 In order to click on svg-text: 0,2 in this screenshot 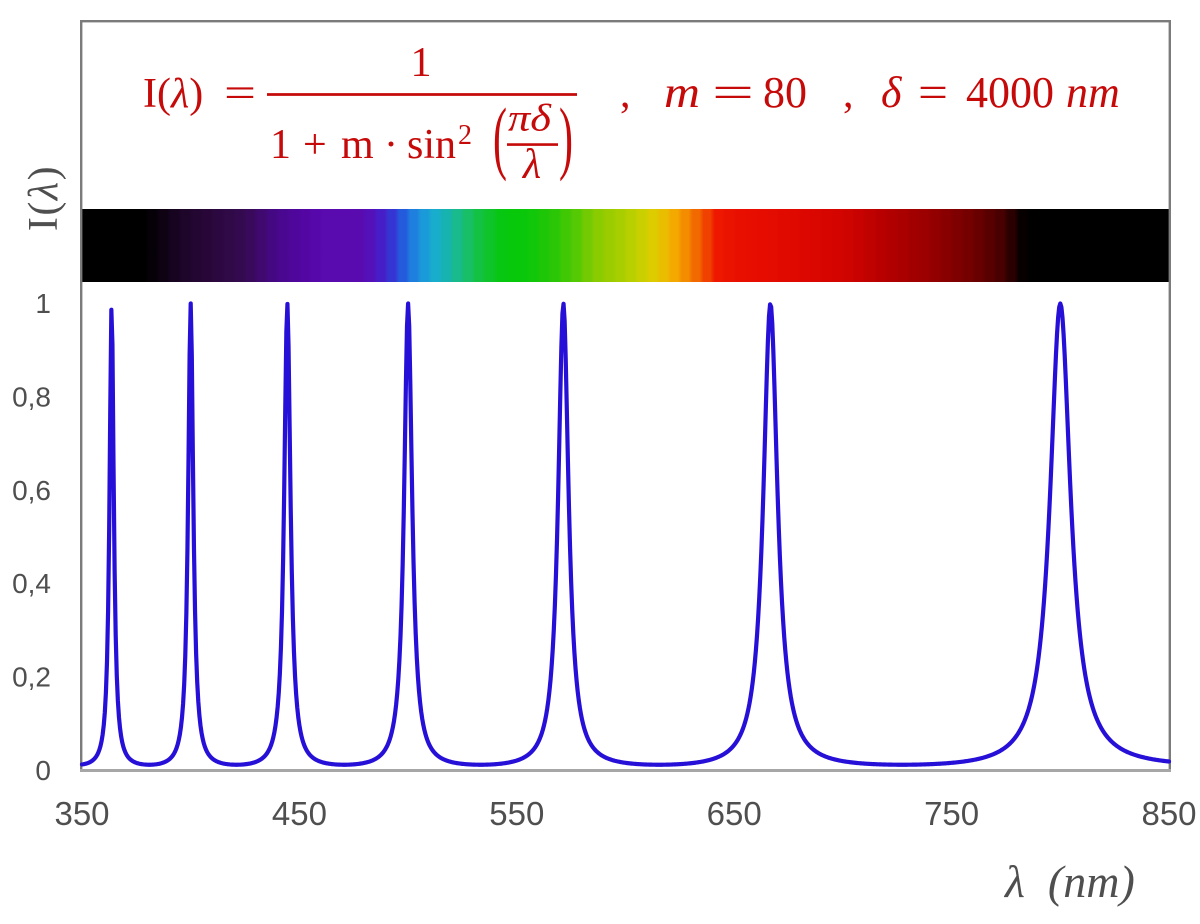, I will do `click(31, 677)`.